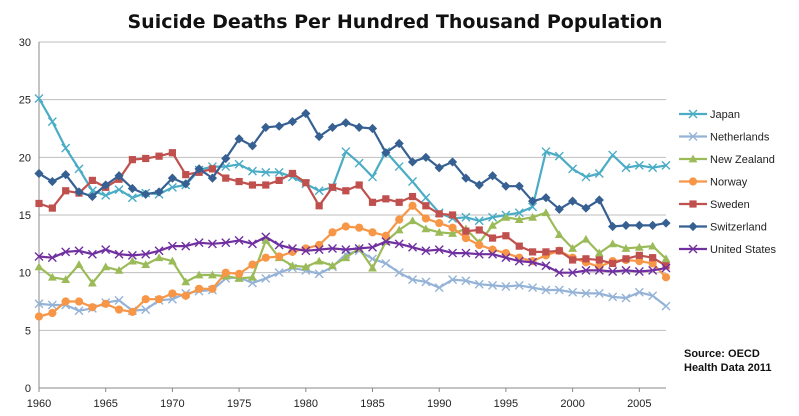  Describe the element at coordinates (506, 404) in the screenshot. I see `x-tick-label: 1995` at that location.